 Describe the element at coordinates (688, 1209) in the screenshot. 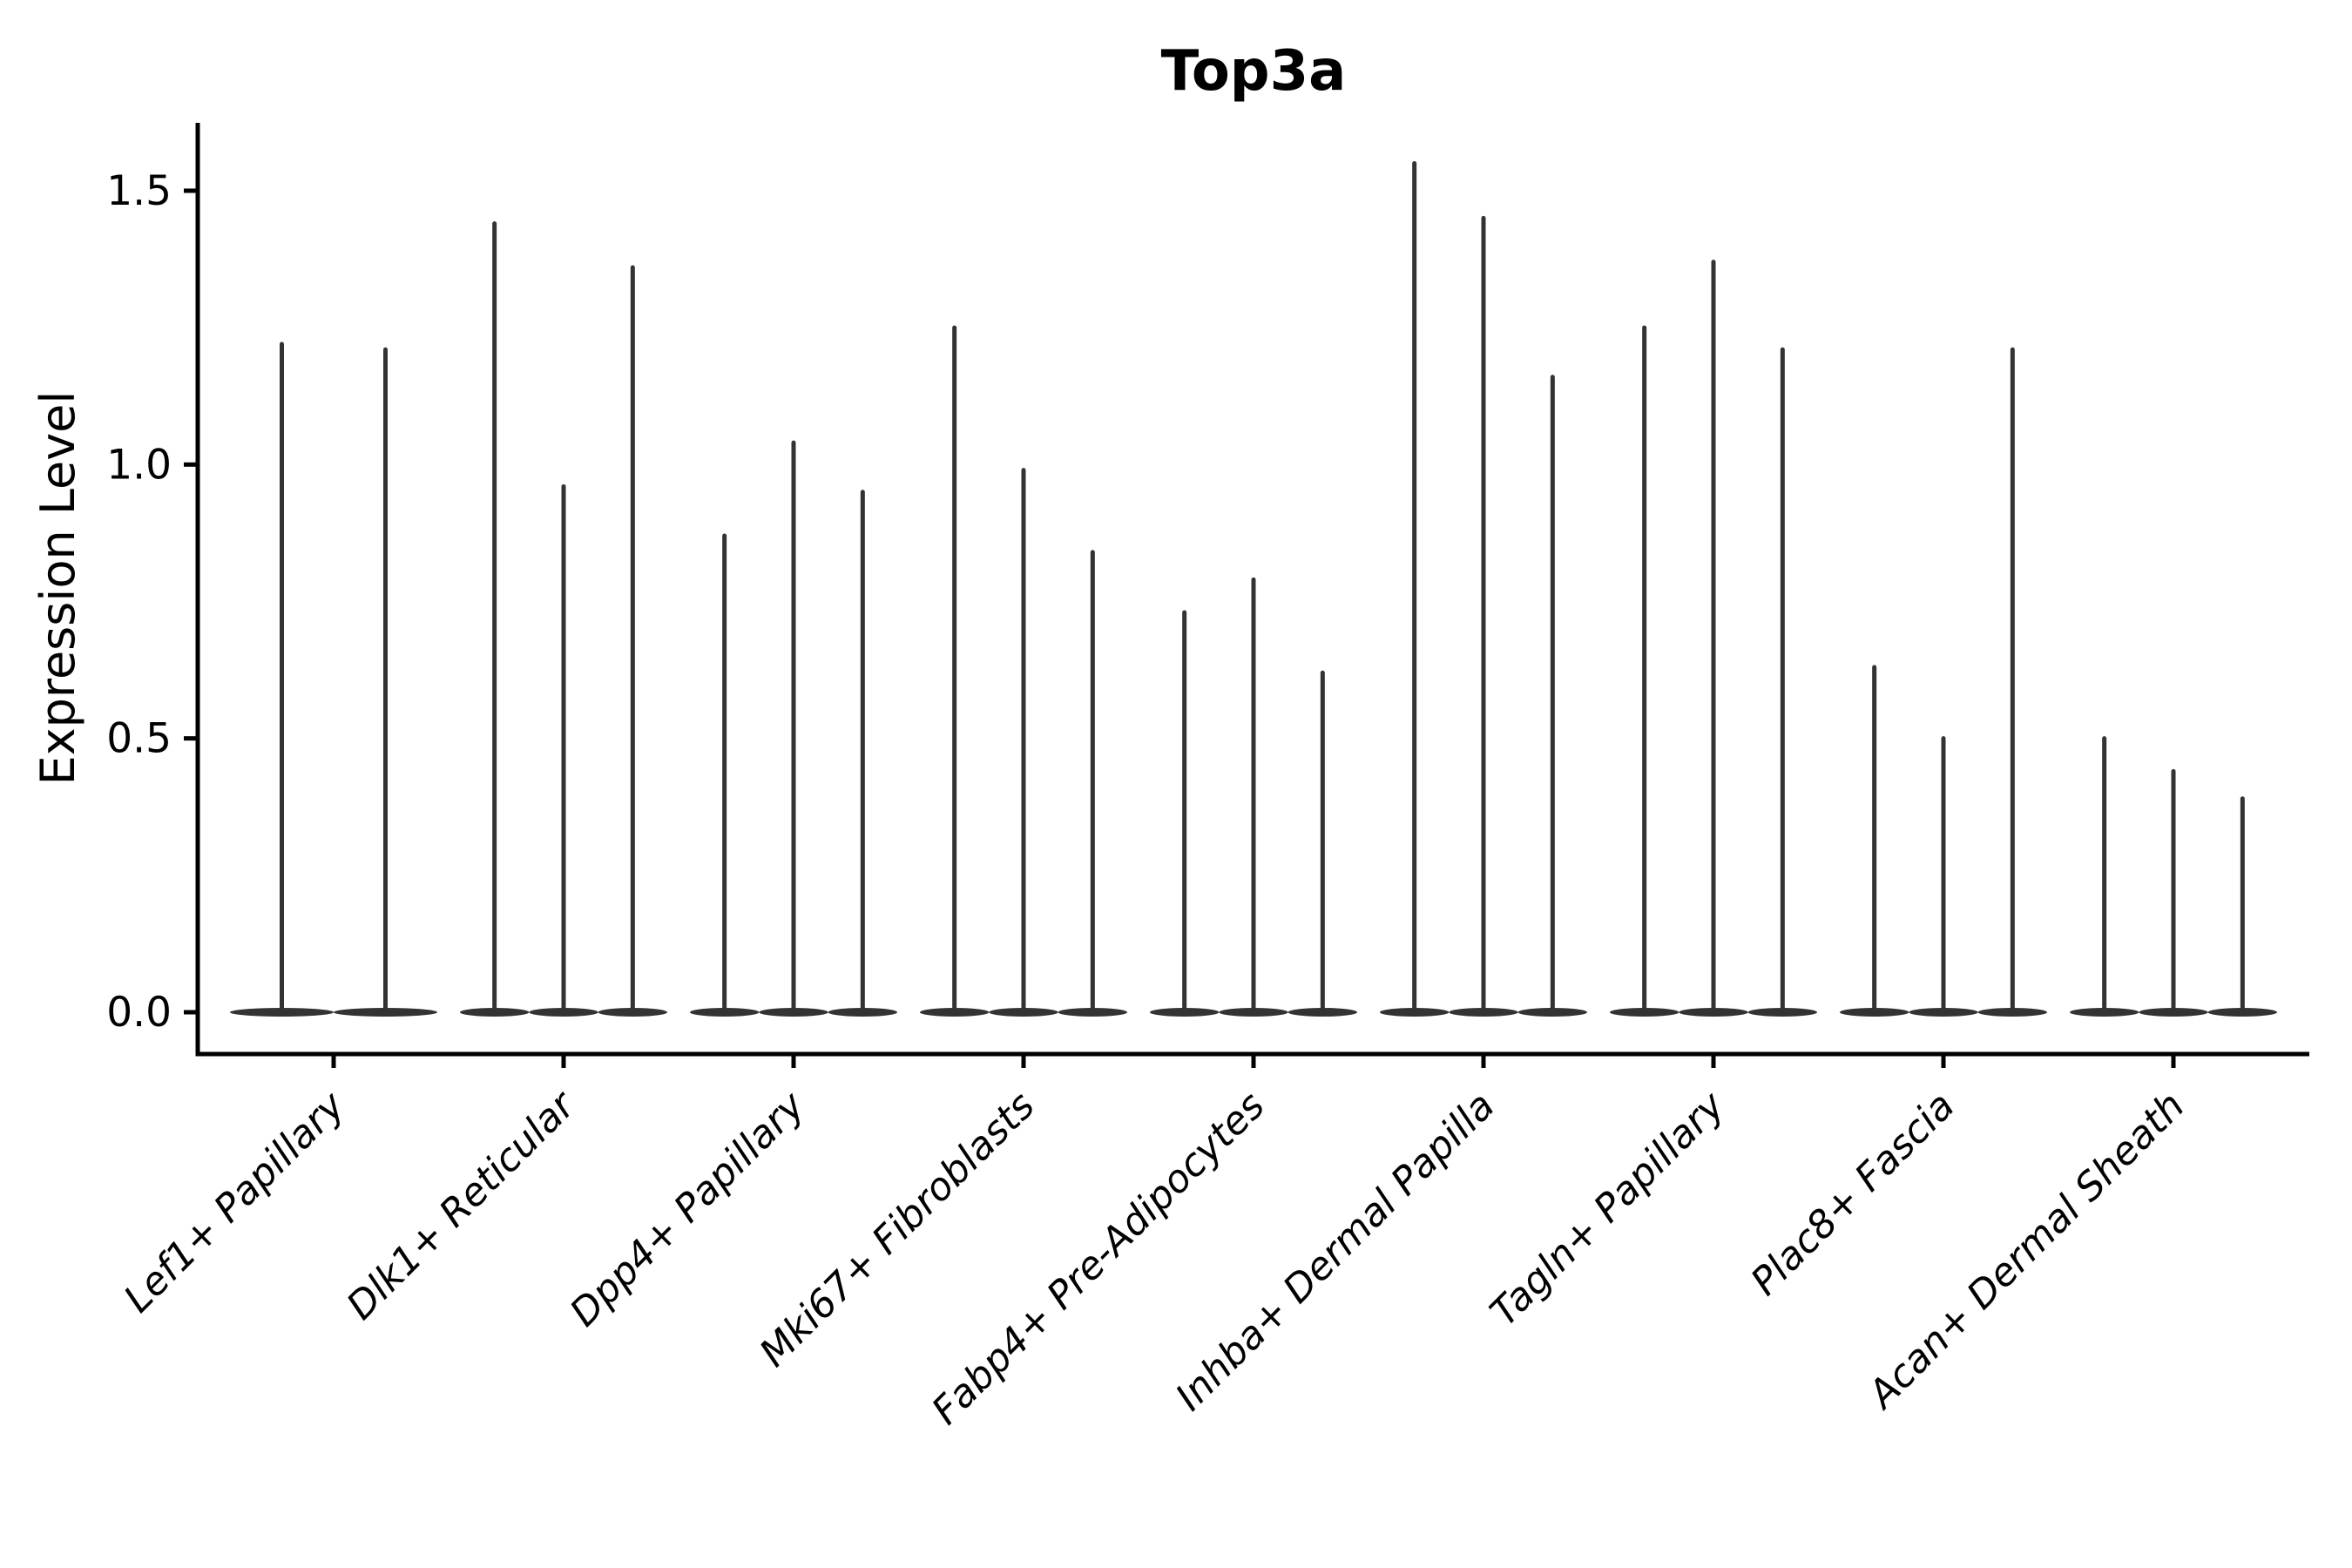

I see `x-tick-label: Dpp4+ Papillary` at that location.